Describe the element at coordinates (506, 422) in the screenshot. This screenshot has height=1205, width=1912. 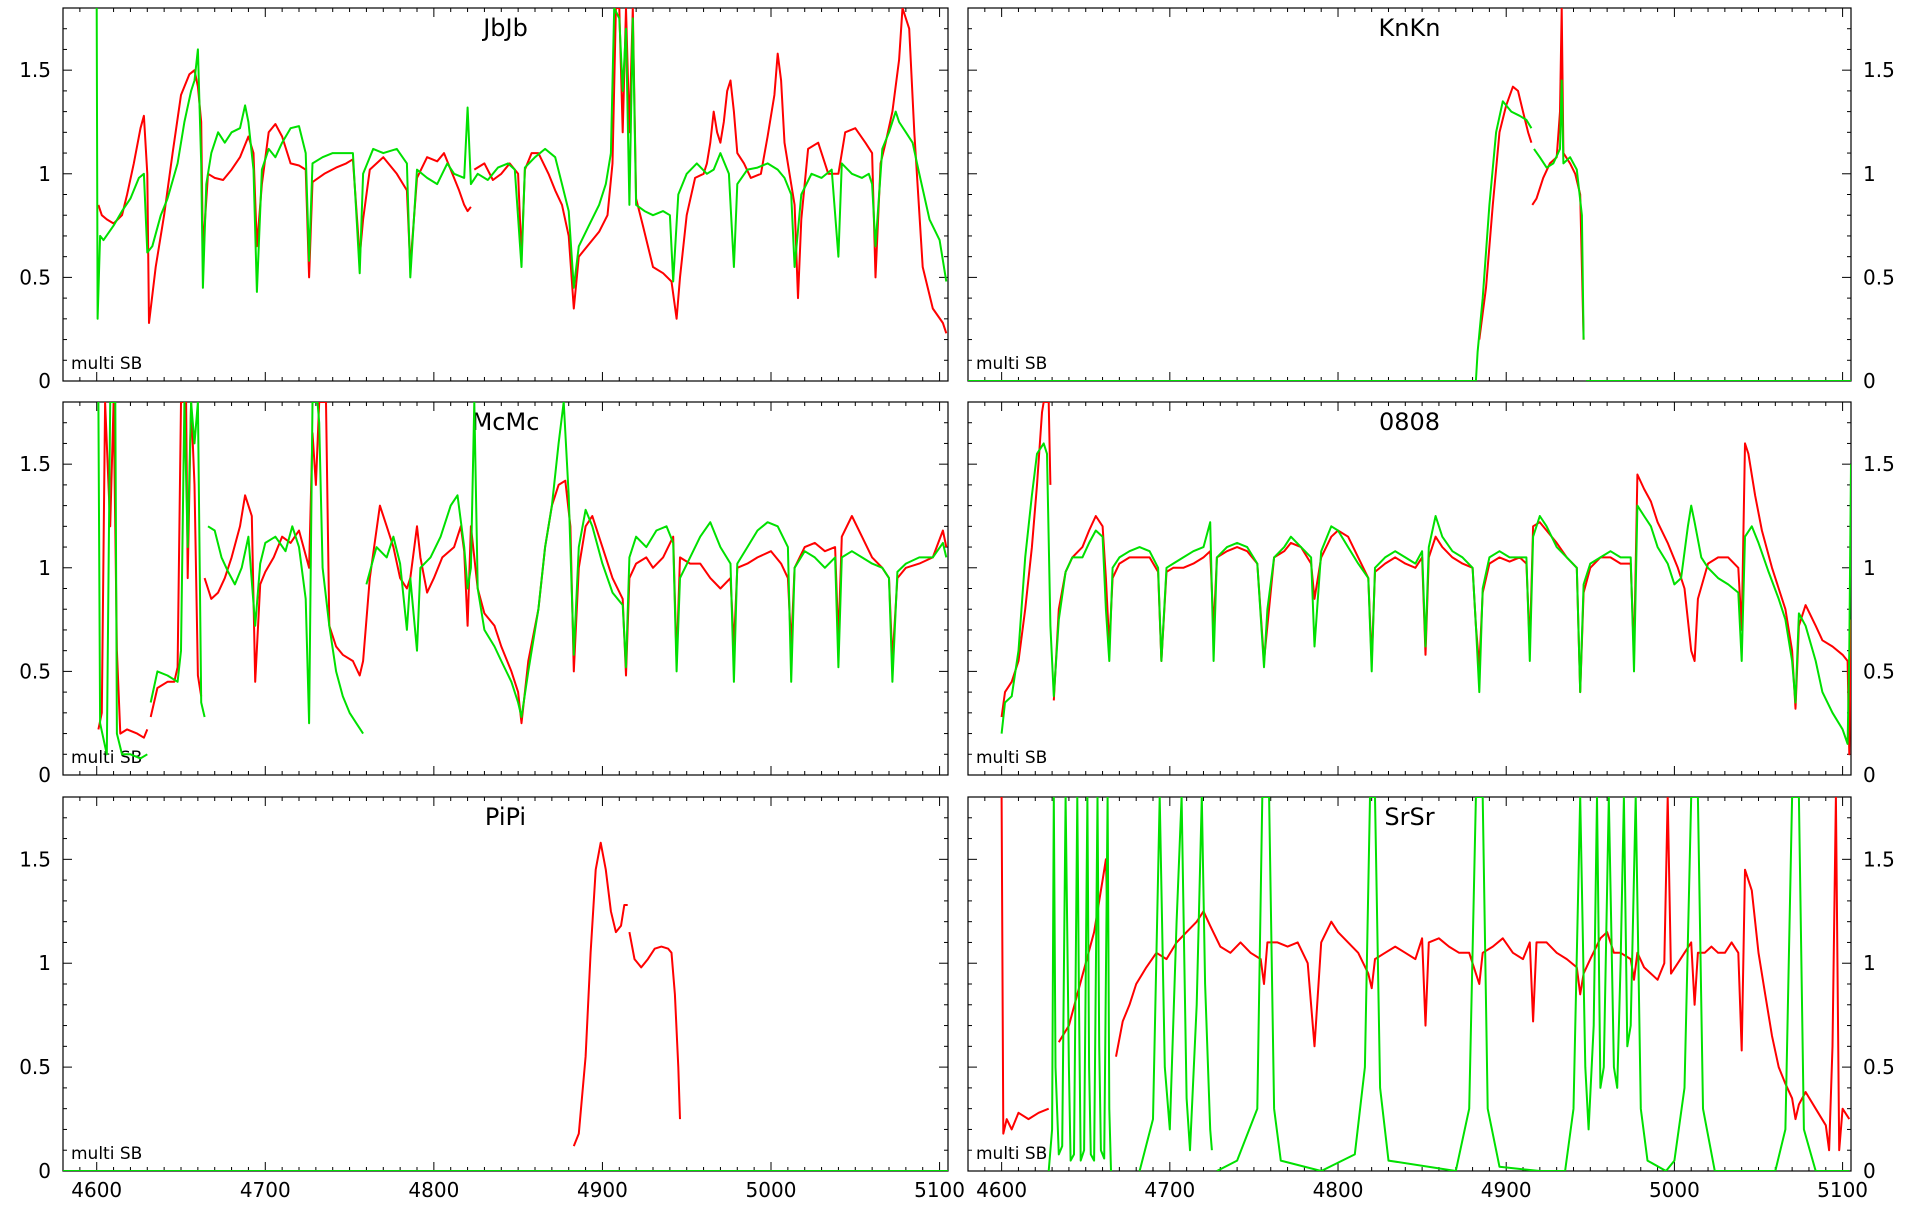
I see `panel-title: McMc` at that location.